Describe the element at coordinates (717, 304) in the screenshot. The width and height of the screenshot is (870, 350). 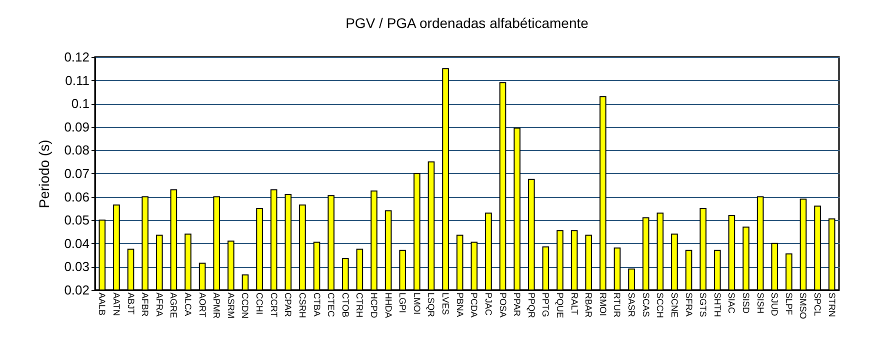
I see `x-tick-label: SHTH` at that location.